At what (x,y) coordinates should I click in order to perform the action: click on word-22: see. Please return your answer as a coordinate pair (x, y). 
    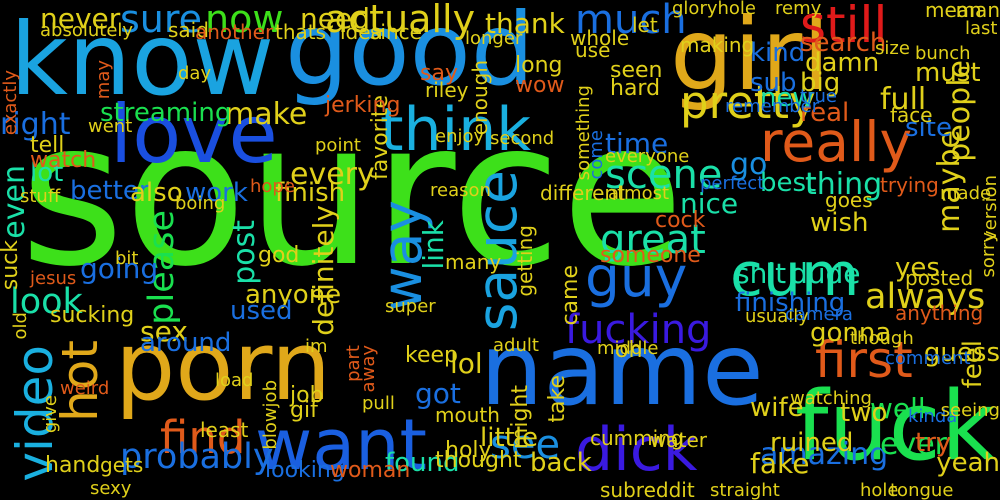
    Looking at the image, I should click on (525, 445).